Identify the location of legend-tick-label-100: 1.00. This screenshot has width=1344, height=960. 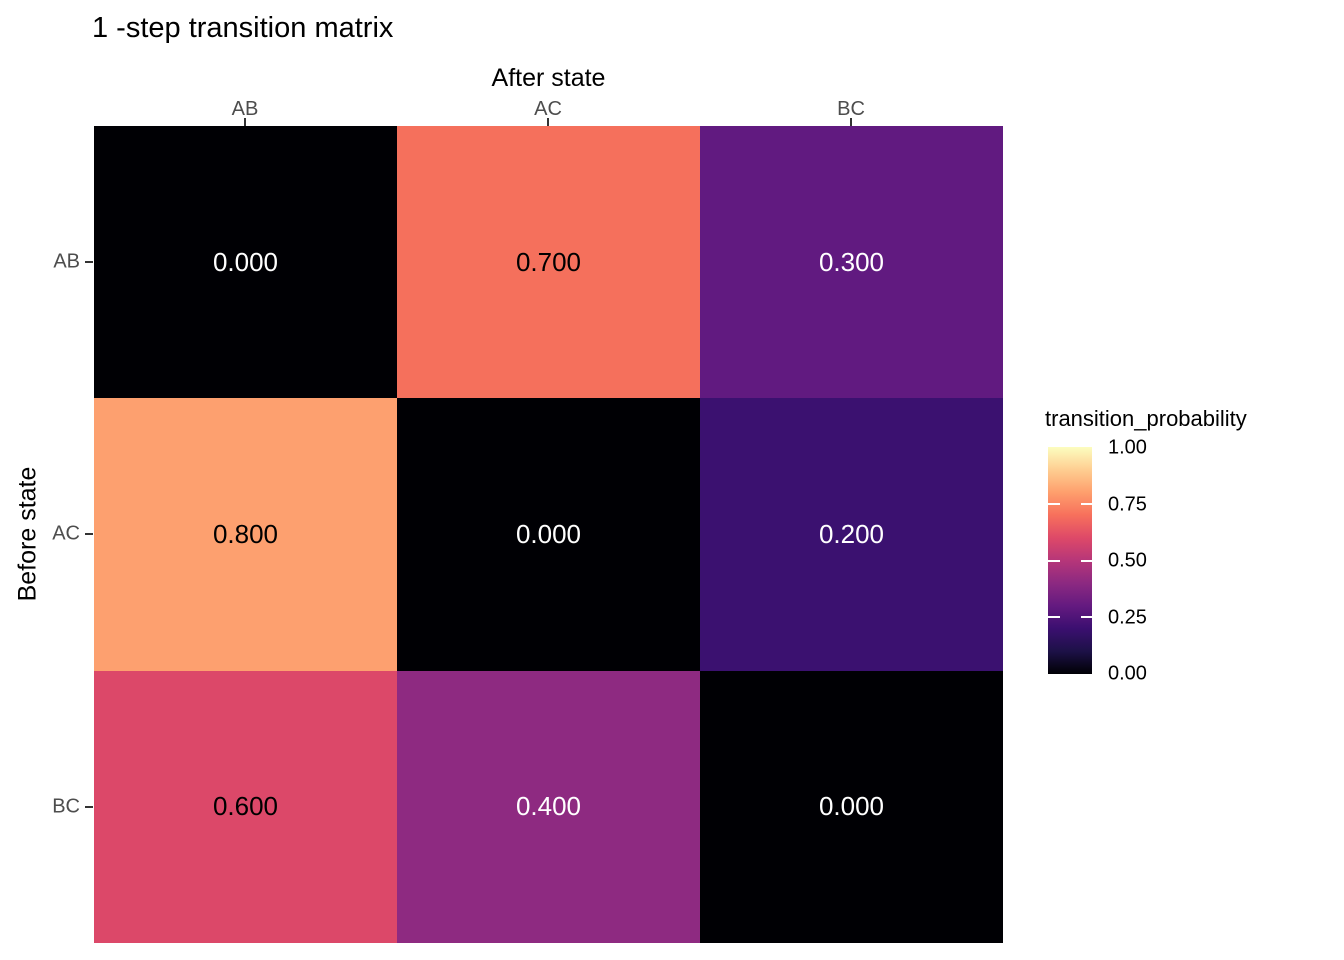
(1127, 447).